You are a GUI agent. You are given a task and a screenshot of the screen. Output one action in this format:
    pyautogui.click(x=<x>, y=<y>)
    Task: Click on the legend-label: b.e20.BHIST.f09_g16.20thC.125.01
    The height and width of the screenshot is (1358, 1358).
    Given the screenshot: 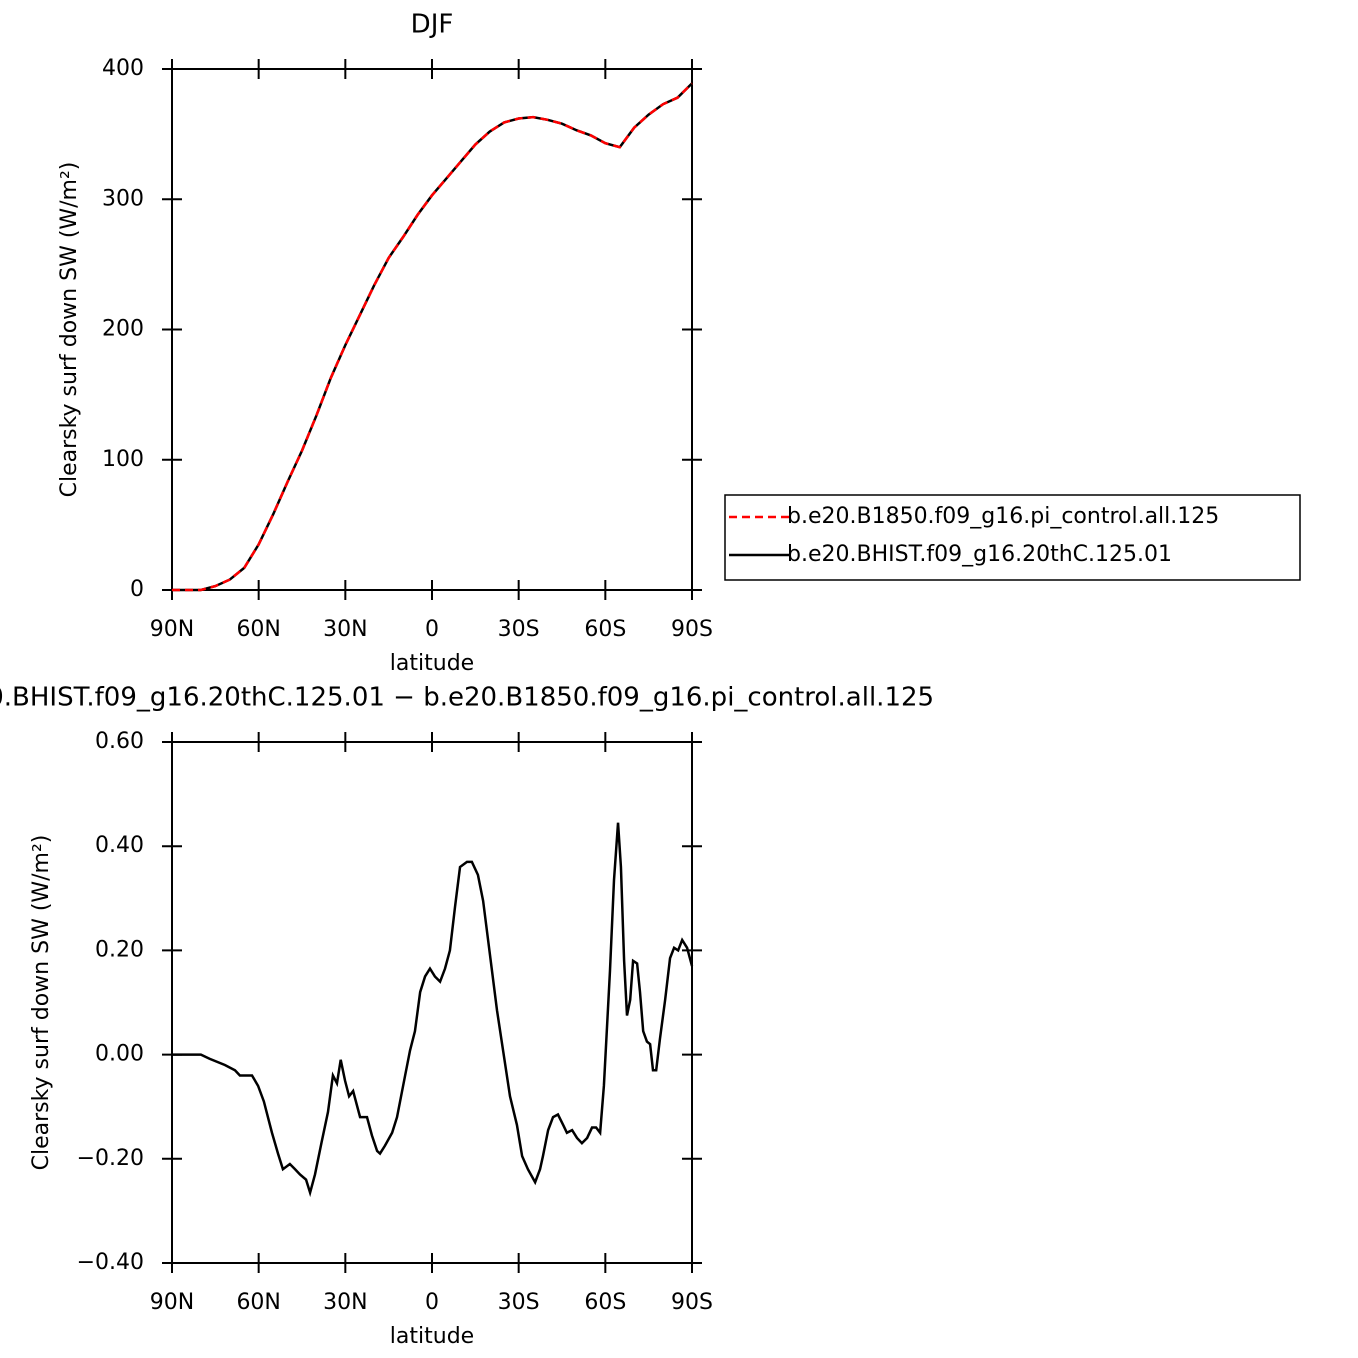 What is the action you would take?
    pyautogui.click(x=979, y=554)
    